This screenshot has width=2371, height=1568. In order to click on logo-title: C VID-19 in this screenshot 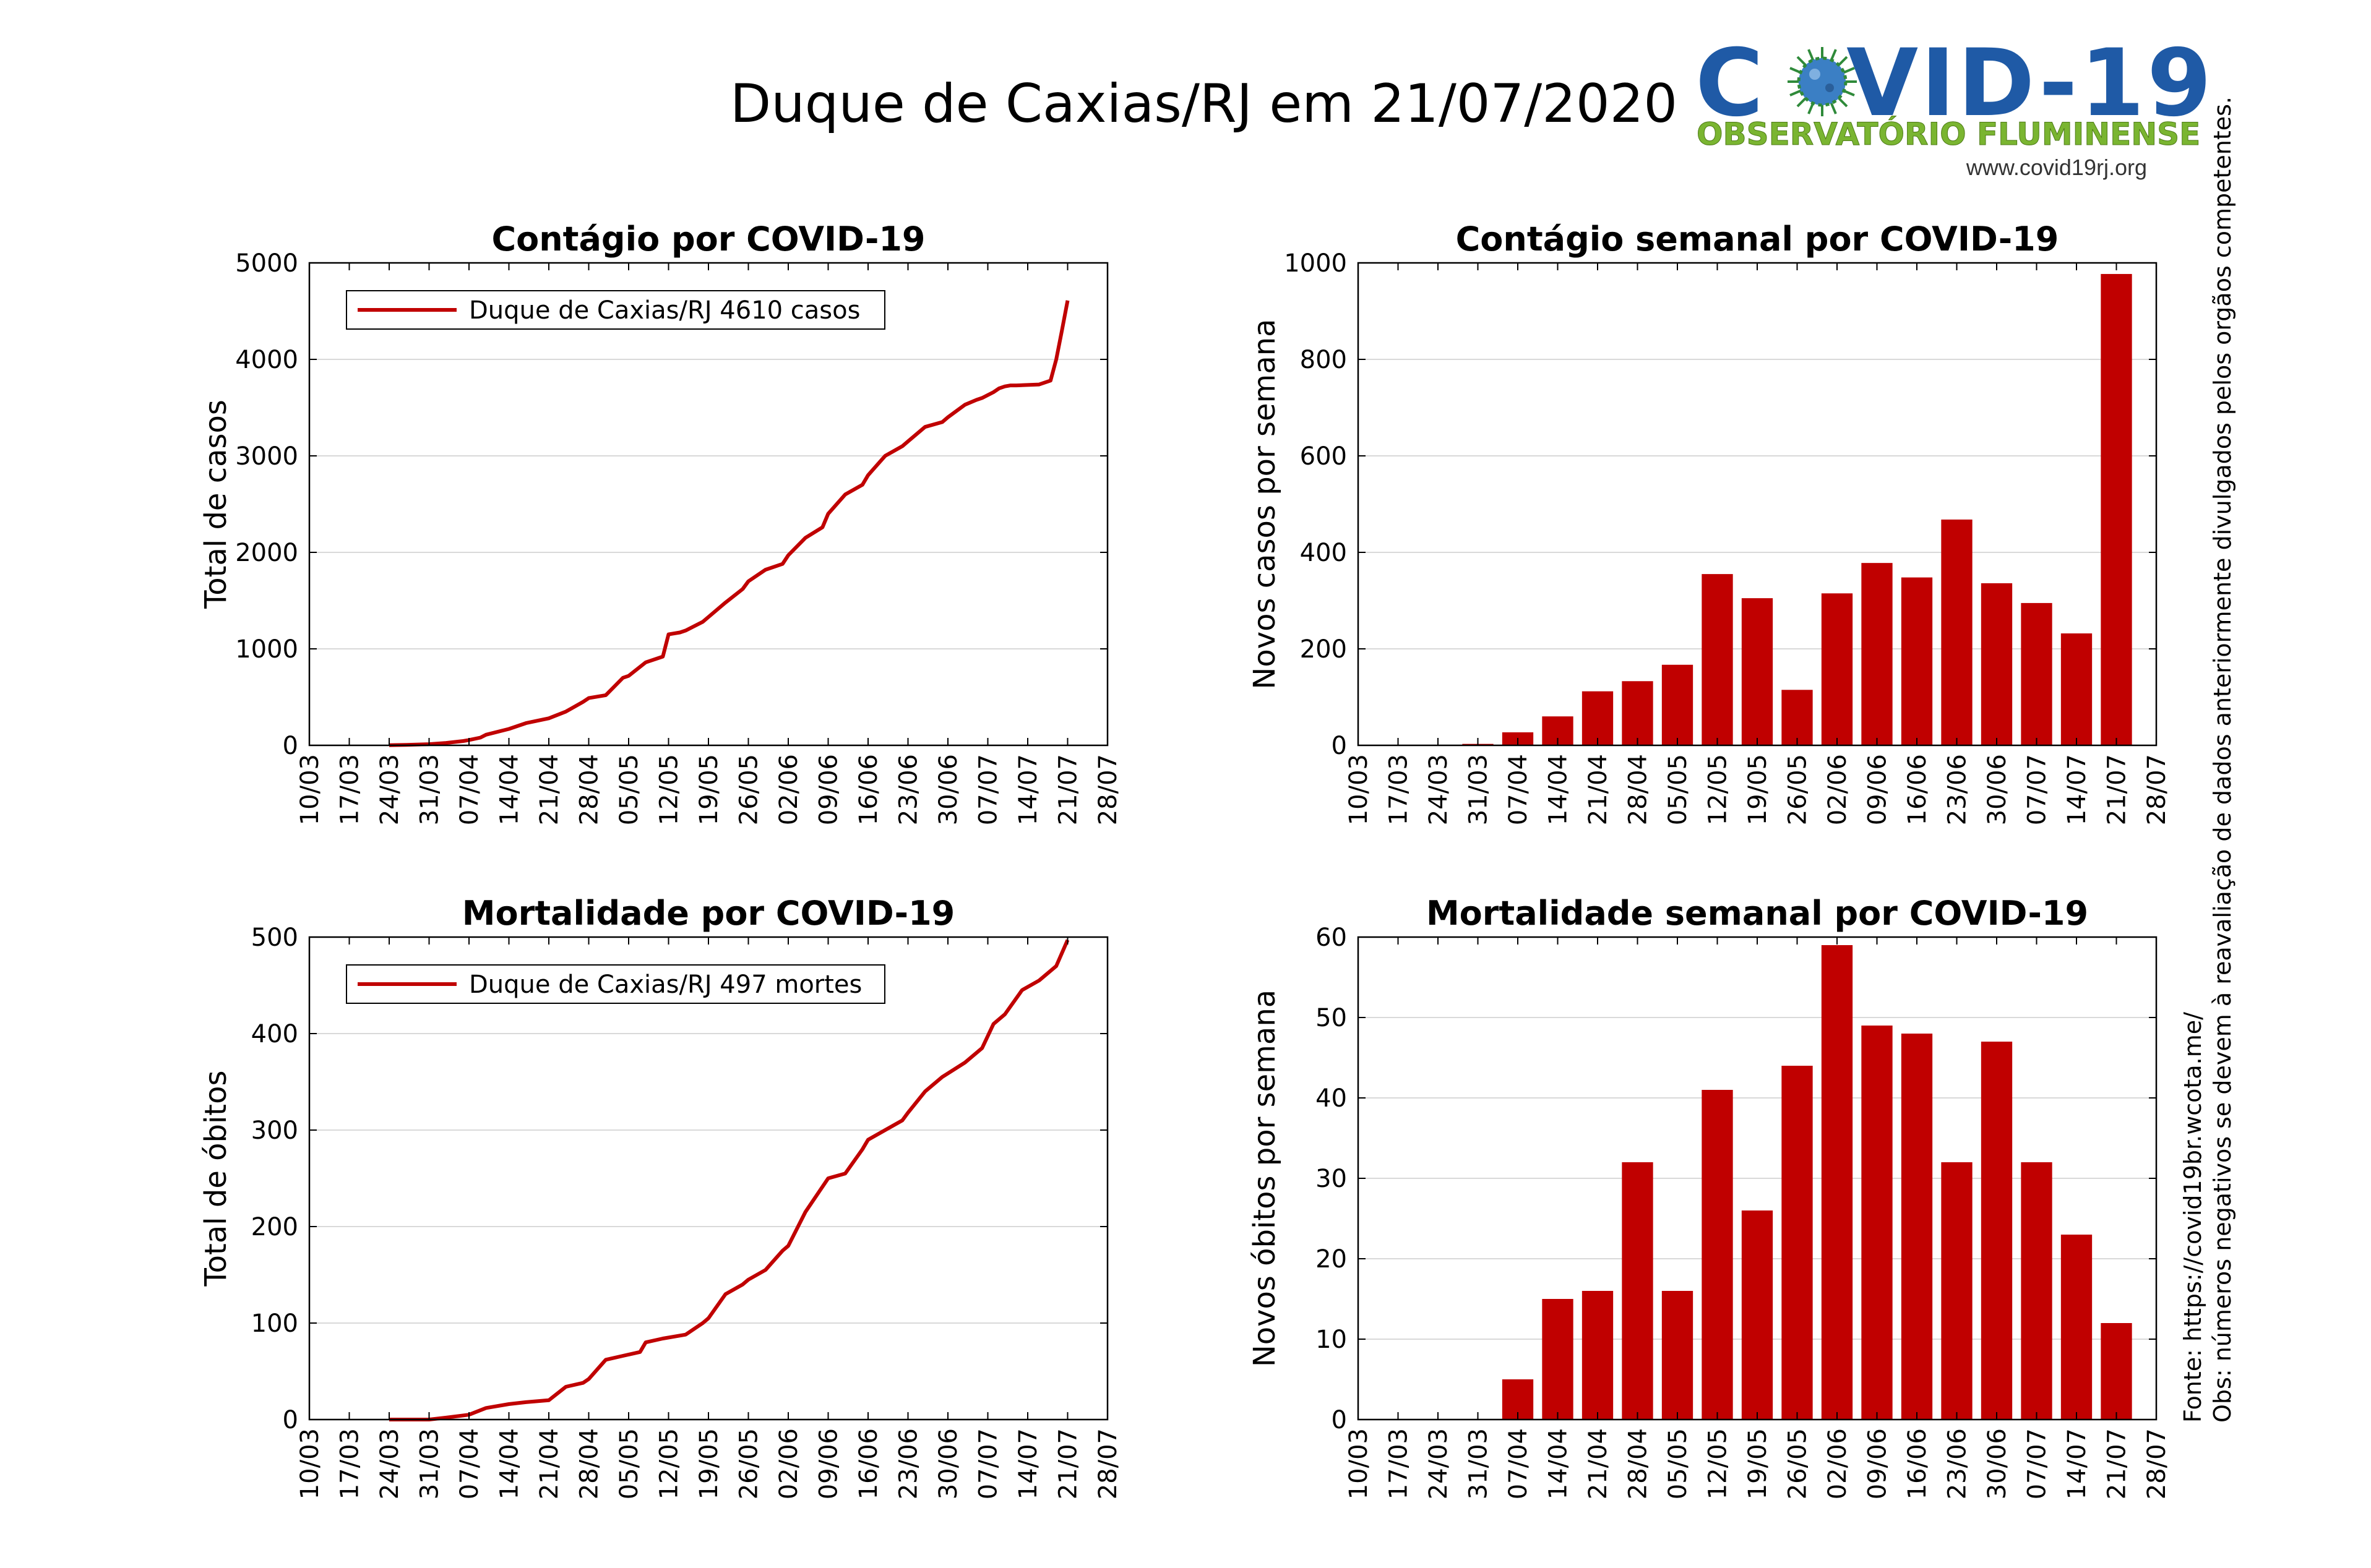, I will do `click(1955, 83)`.